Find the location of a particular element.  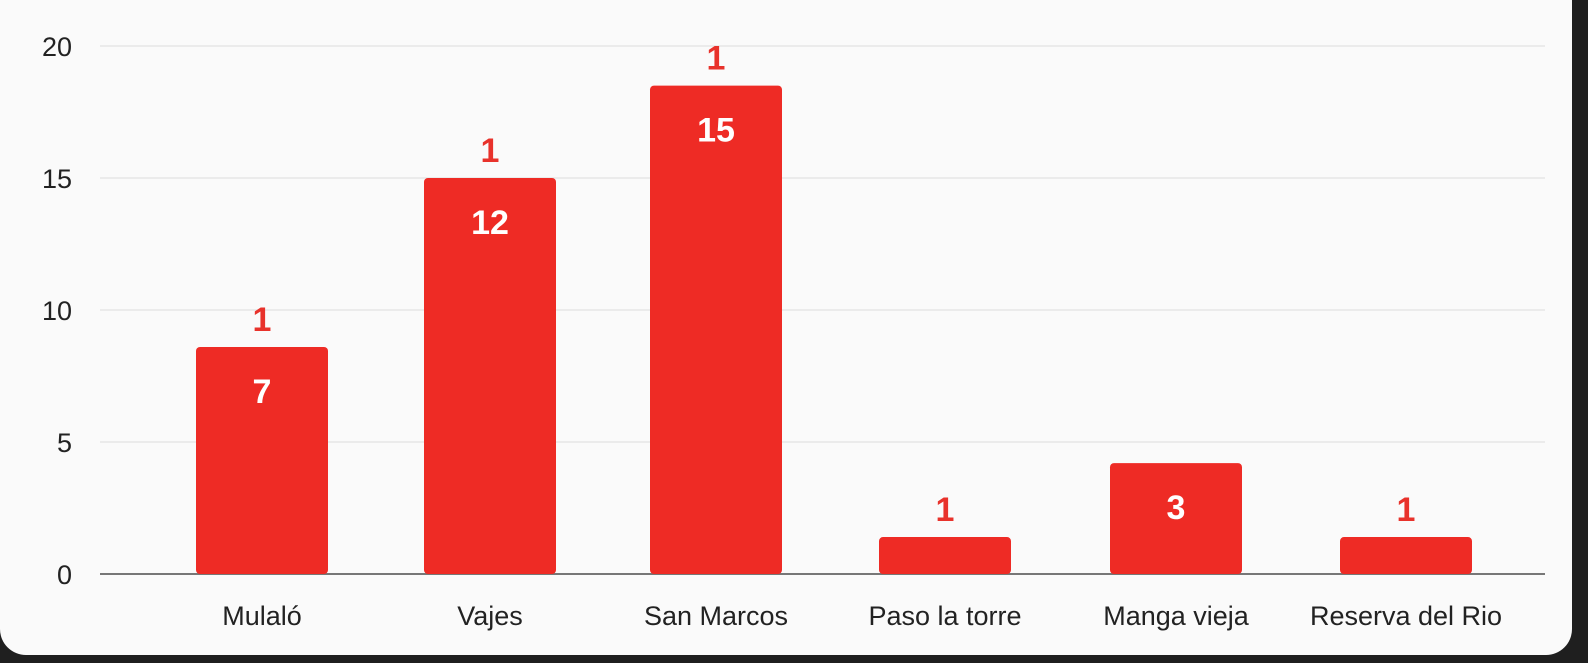

data-label-inside: 7 is located at coordinates (262, 392).